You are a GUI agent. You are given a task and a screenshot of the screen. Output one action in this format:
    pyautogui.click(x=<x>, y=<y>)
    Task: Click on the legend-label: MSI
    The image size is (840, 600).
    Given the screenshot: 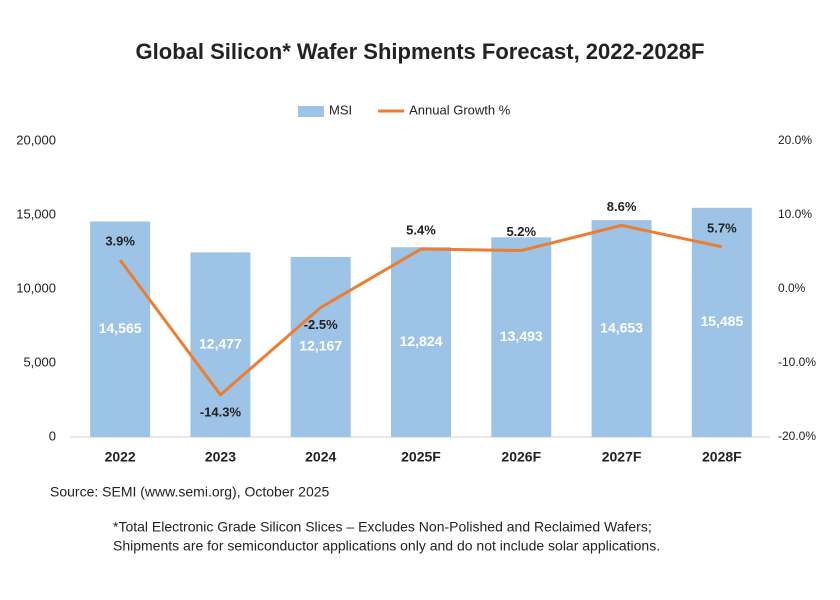 What is the action you would take?
    pyautogui.click(x=340, y=109)
    